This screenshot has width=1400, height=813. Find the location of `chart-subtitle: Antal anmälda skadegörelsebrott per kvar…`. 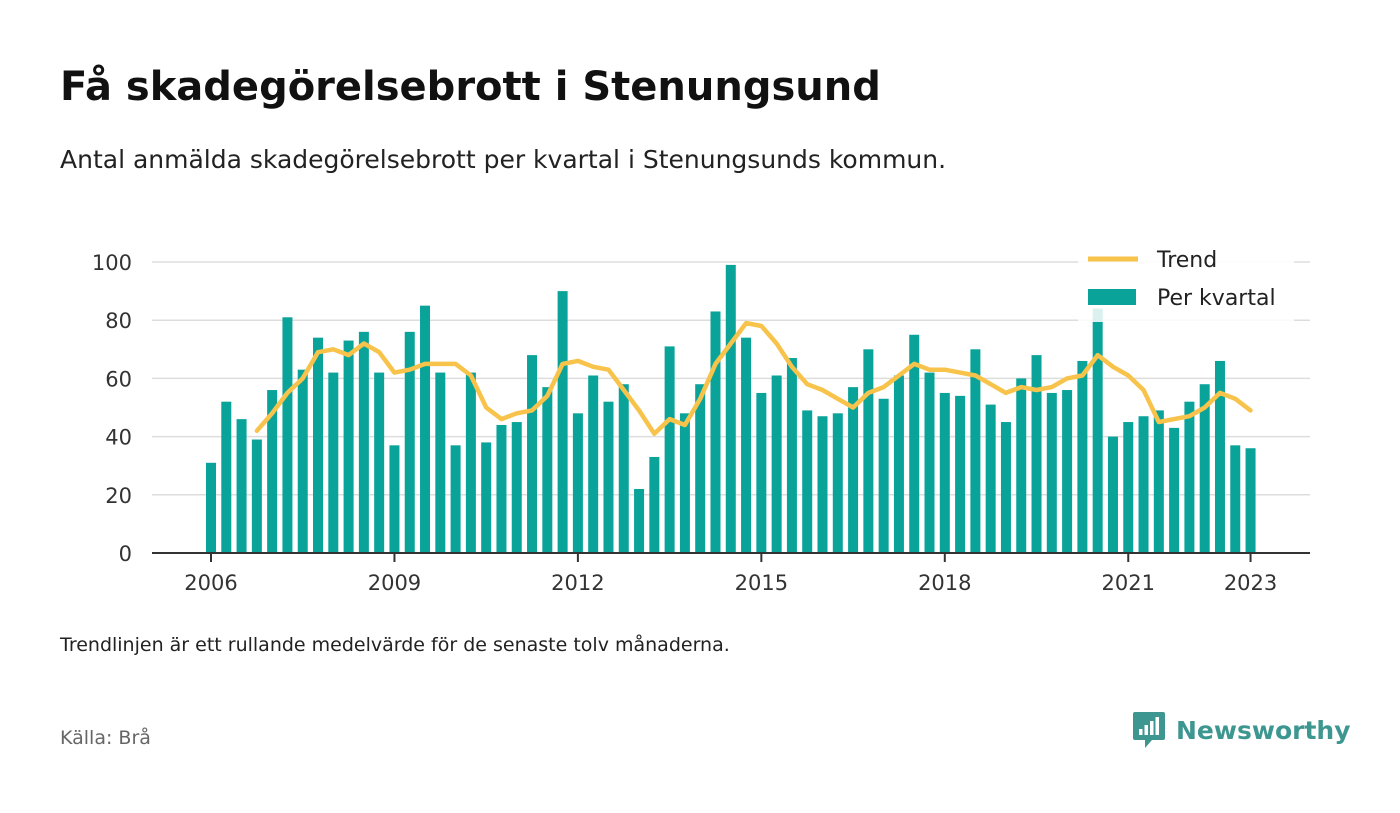

chart-subtitle: Antal anmälda skadegörelsebrott per kvar… is located at coordinates (503, 159).